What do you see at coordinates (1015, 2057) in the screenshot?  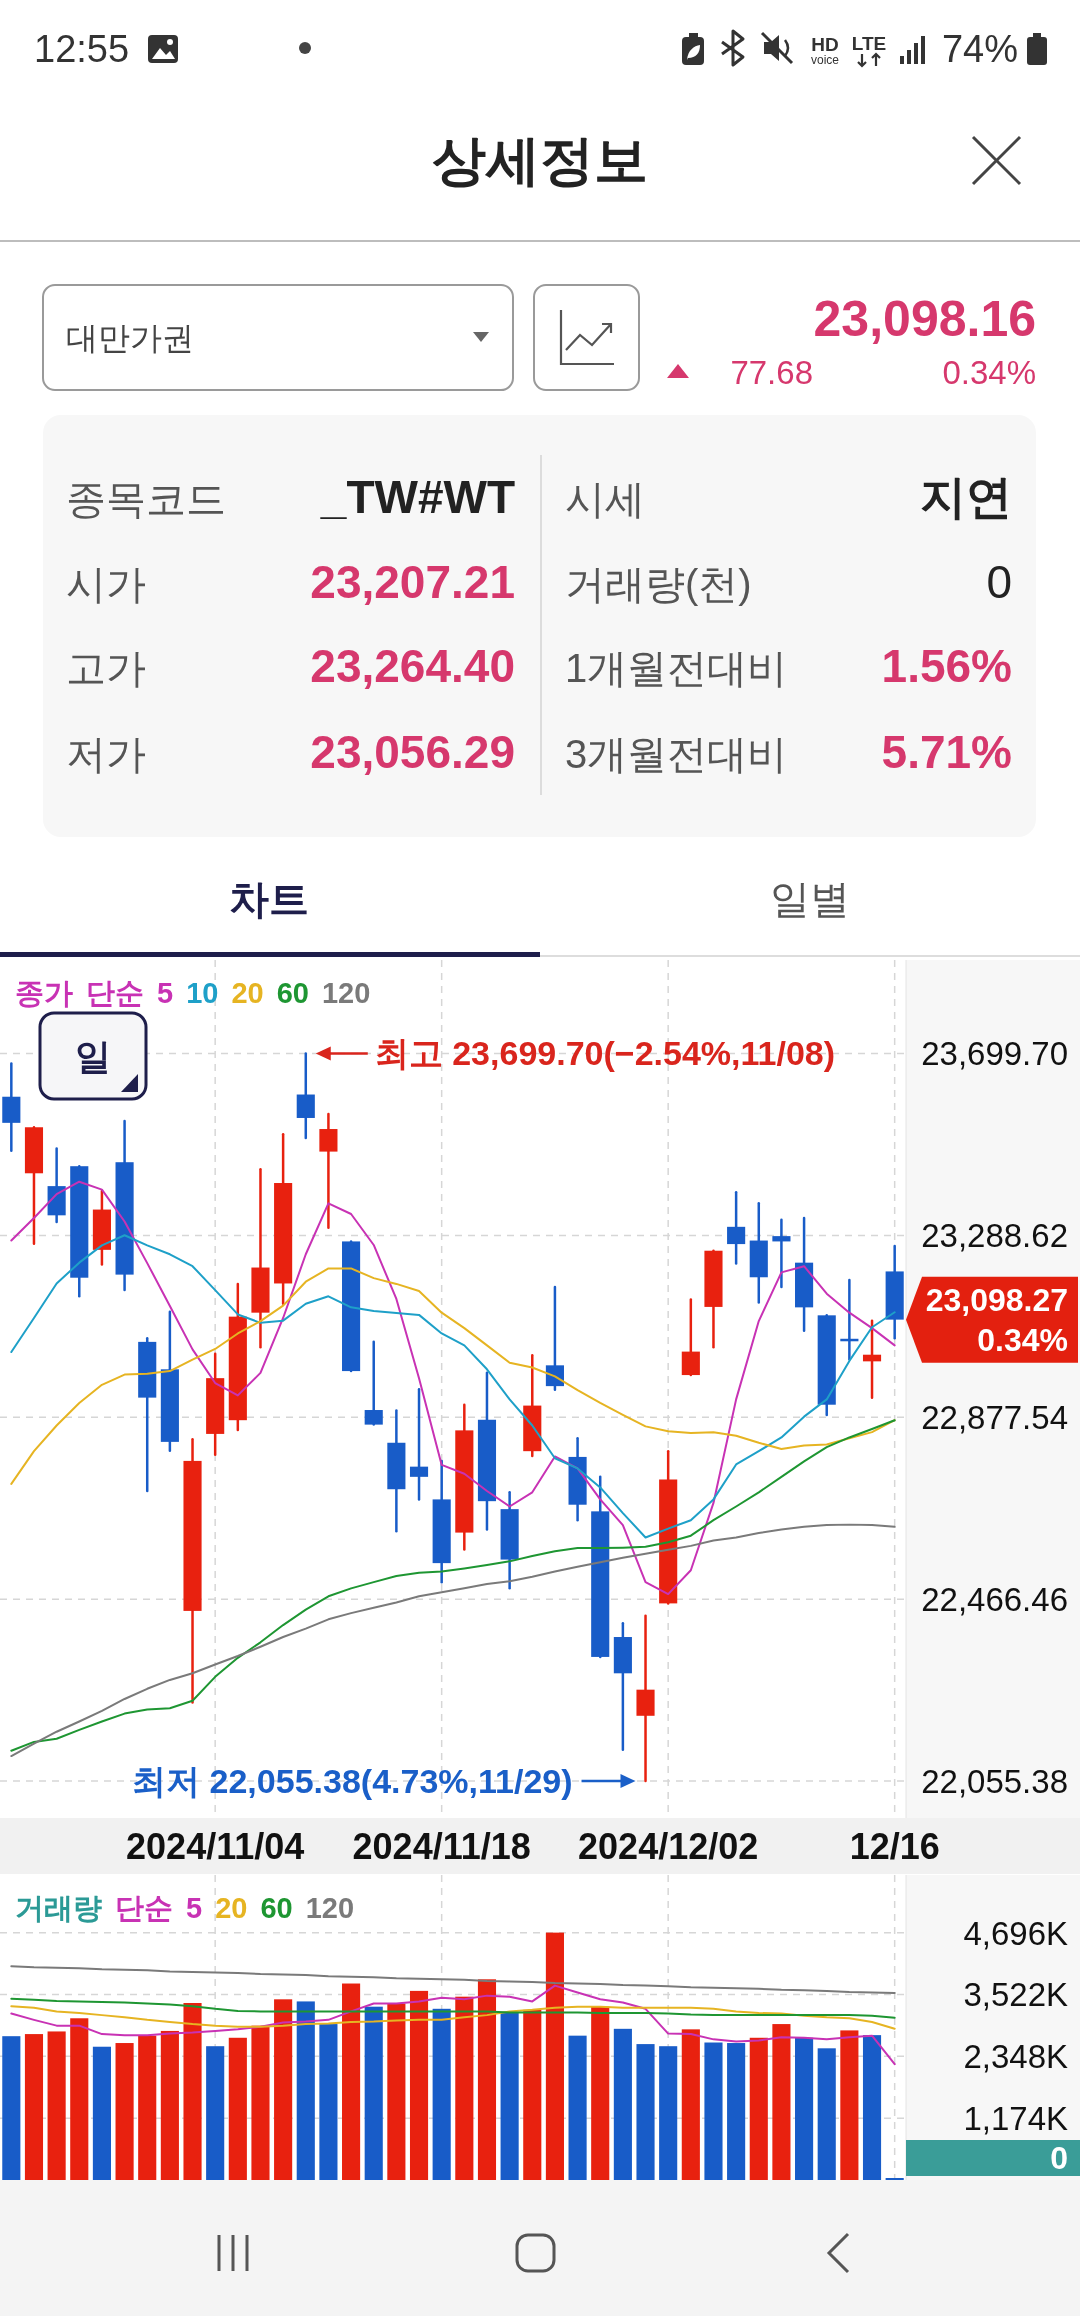 I see `y-tick-label: 2,348K` at bounding box center [1015, 2057].